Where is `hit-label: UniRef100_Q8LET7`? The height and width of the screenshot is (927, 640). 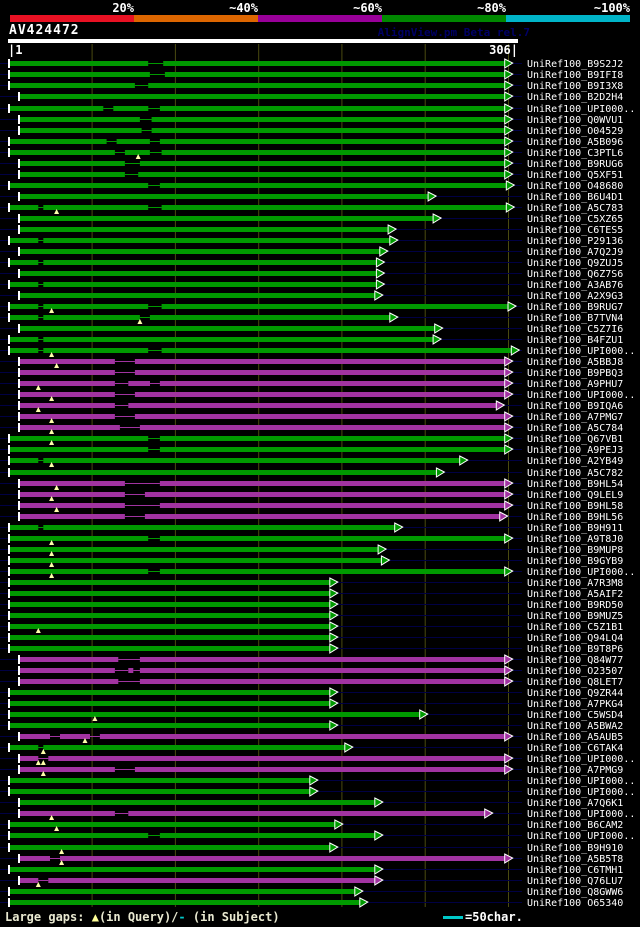
hit-label: UniRef100_Q8LET7 is located at coordinates (575, 682).